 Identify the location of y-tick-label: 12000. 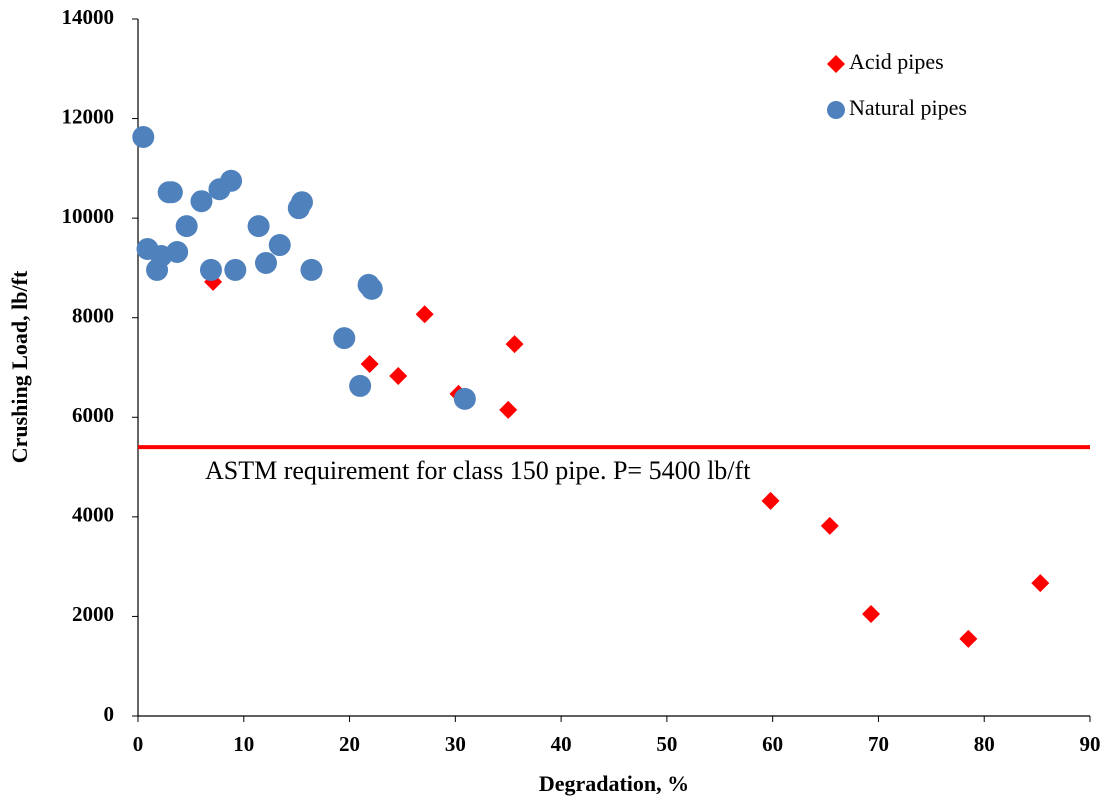
(88, 116).